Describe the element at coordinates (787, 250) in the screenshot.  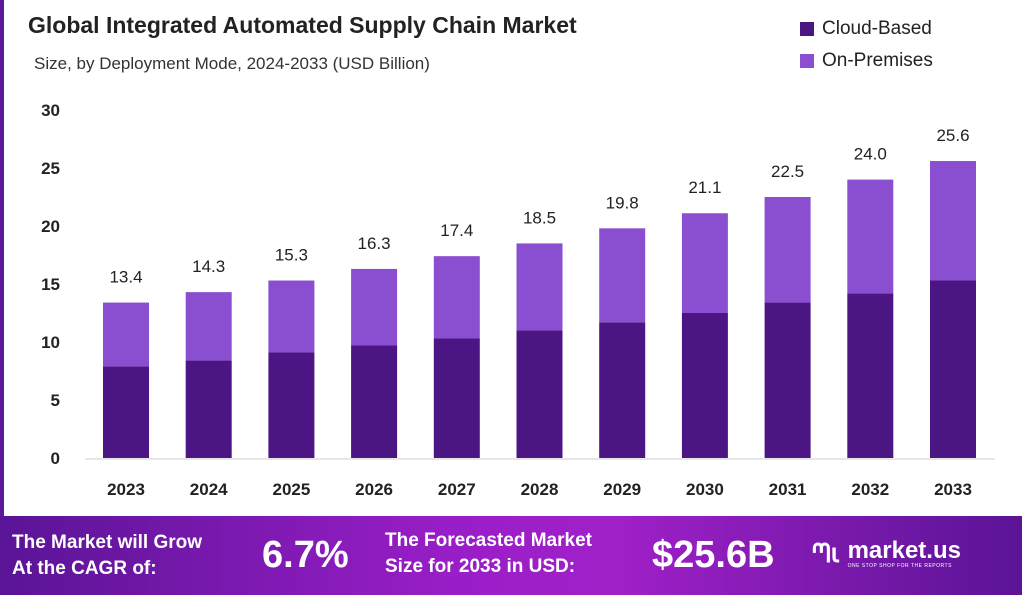
I see `bar-on-premises-2031` at that location.